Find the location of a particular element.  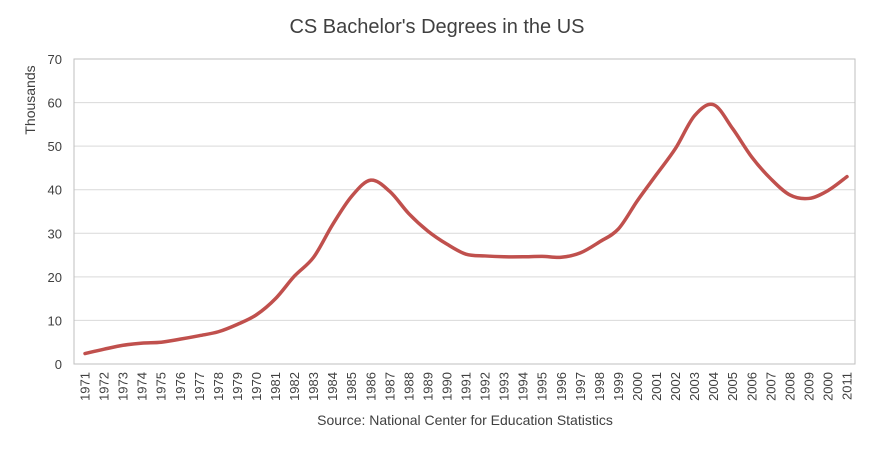

x-tick-label: 1997 is located at coordinates (580, 386).